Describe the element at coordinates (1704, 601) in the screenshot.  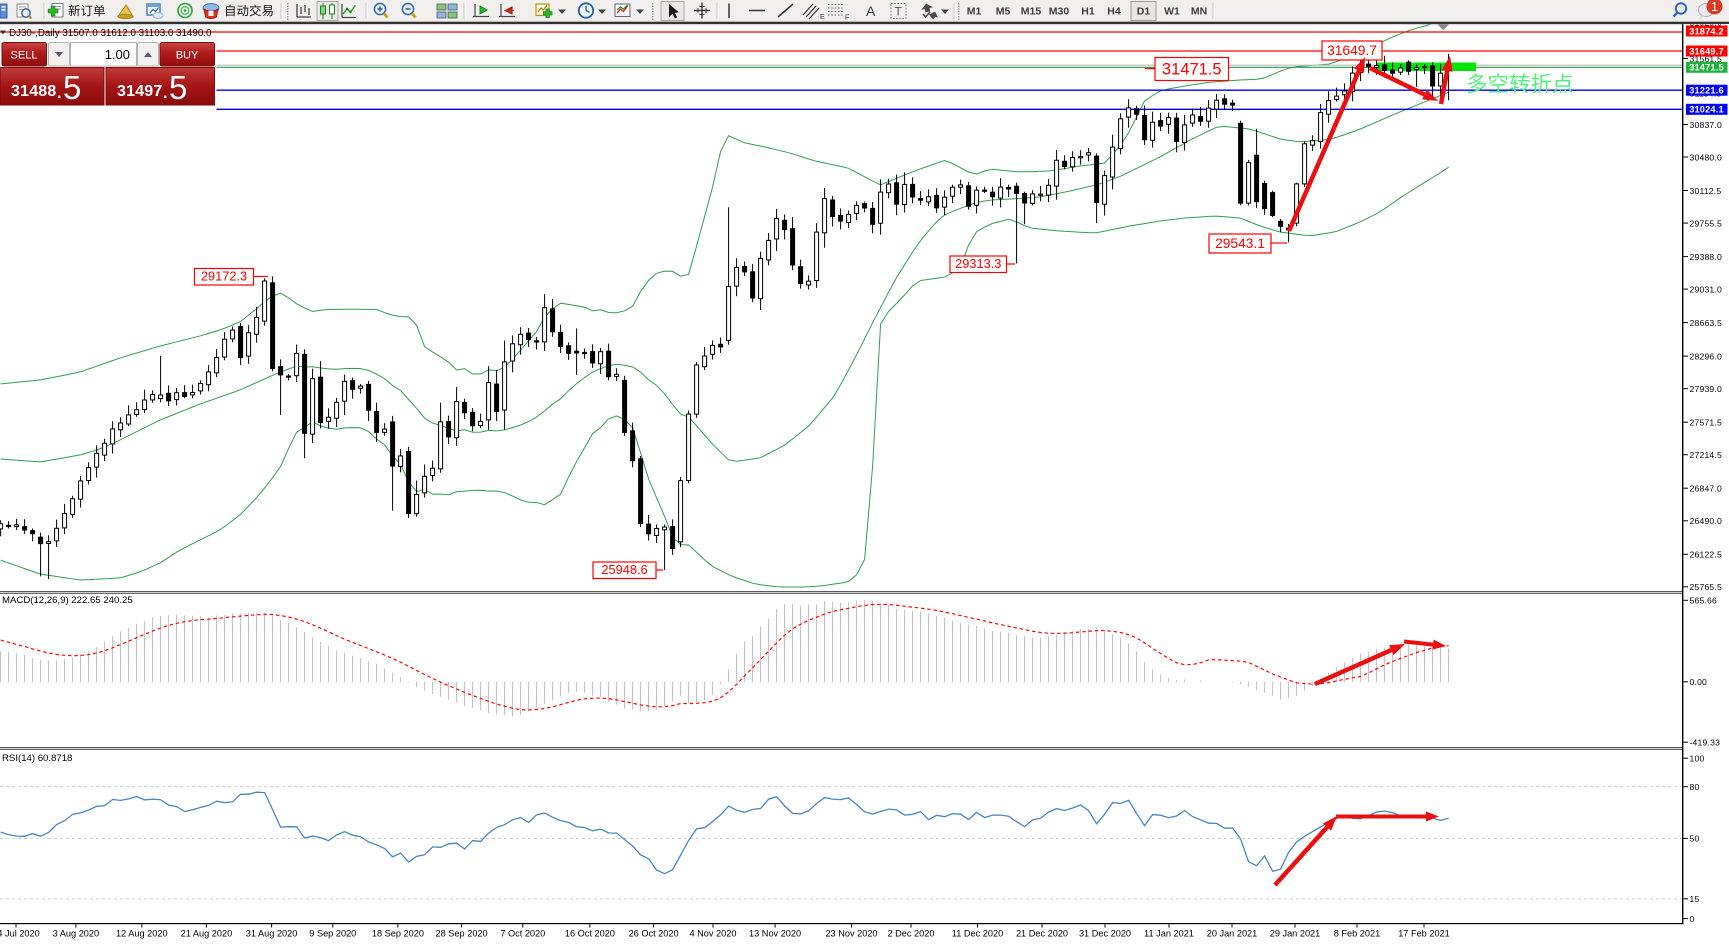
I see `svg-text: 565.66` at that location.